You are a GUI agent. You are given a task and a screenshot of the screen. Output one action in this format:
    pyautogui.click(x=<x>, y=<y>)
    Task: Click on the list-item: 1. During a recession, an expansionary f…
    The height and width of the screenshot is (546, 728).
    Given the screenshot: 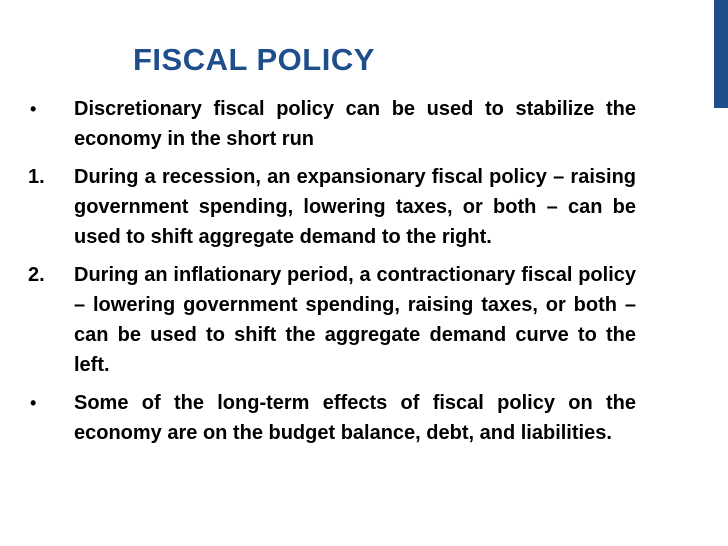 What is the action you would take?
    pyautogui.click(x=332, y=207)
    